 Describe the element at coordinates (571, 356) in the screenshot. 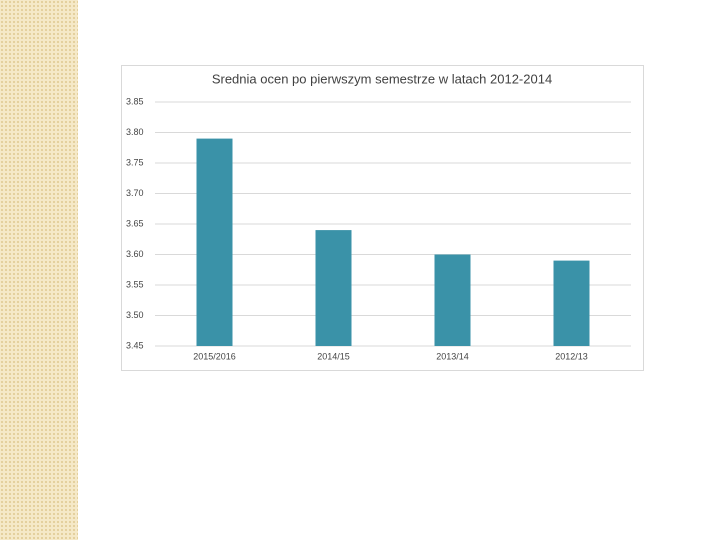

I see `x-tick-label: 2012/13` at that location.